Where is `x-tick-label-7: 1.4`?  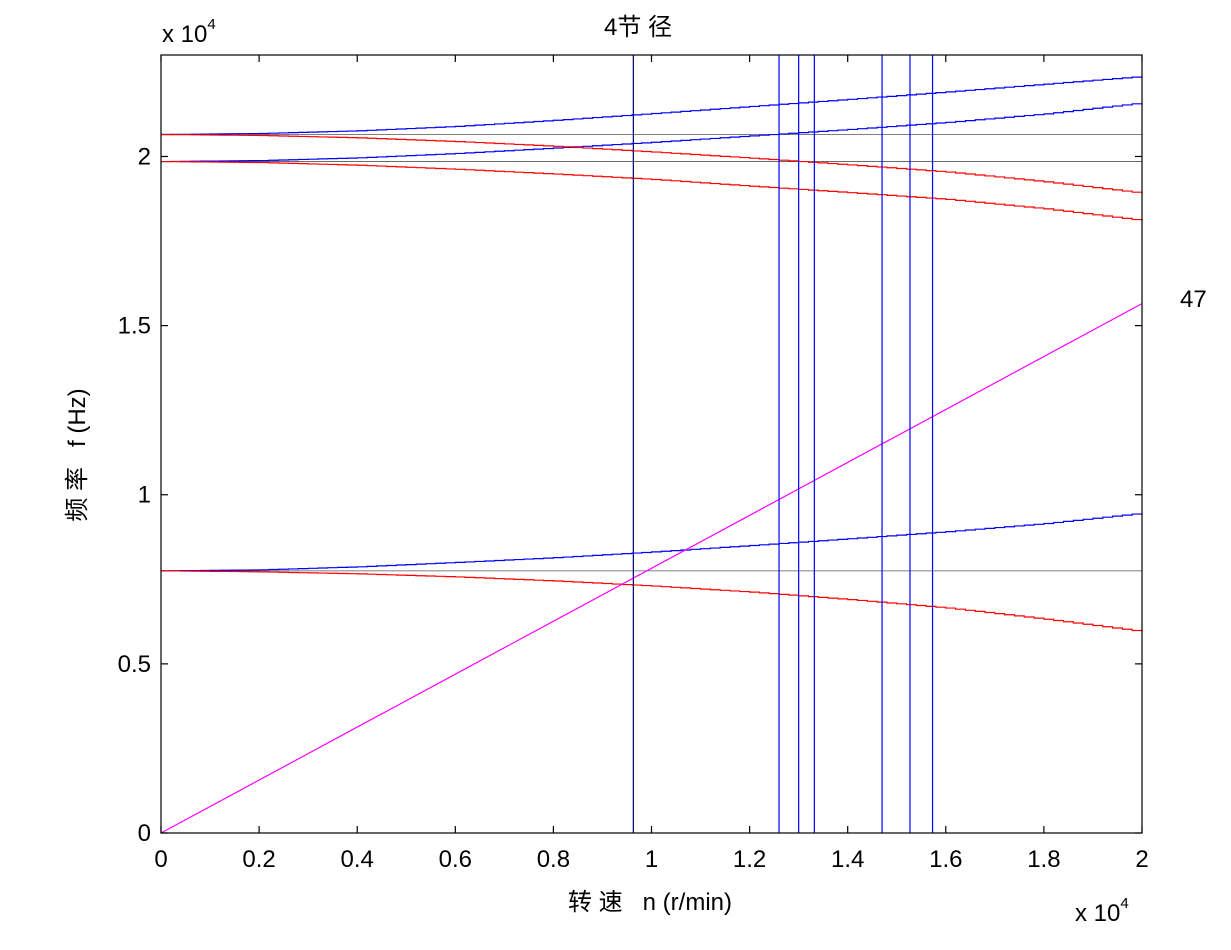 x-tick-label-7: 1.4 is located at coordinates (847, 859).